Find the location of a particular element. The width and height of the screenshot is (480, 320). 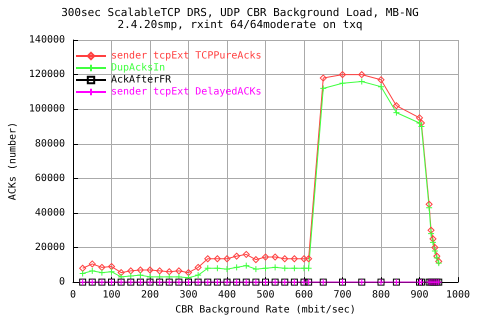

legend-label: sender tcpExt TCPPureAcks is located at coordinates (186, 56).